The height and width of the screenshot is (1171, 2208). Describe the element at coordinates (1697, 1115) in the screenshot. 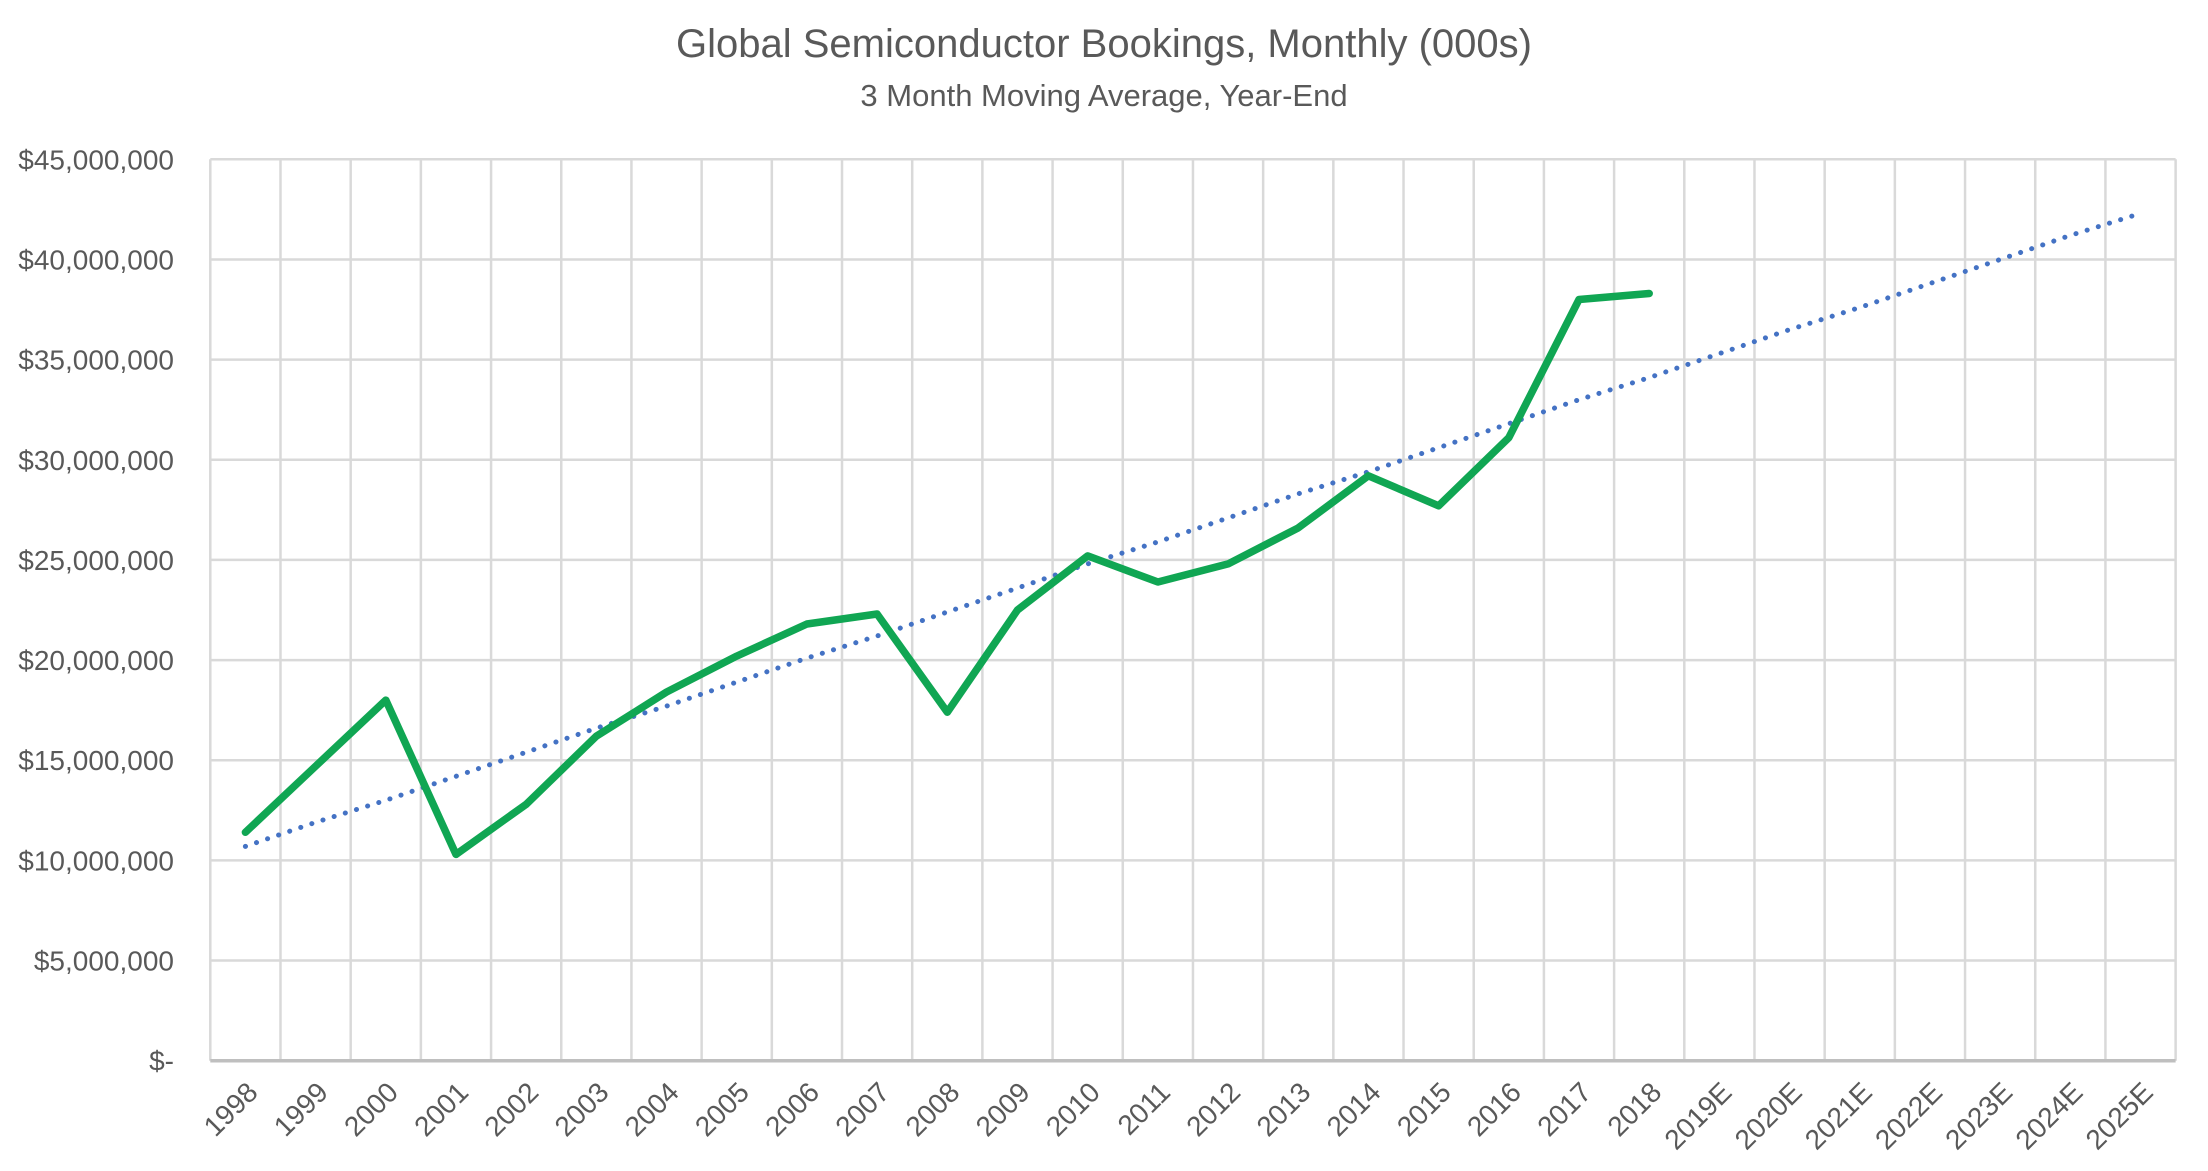

I see `x-axis-tick-label-2019E: 2019E` at that location.